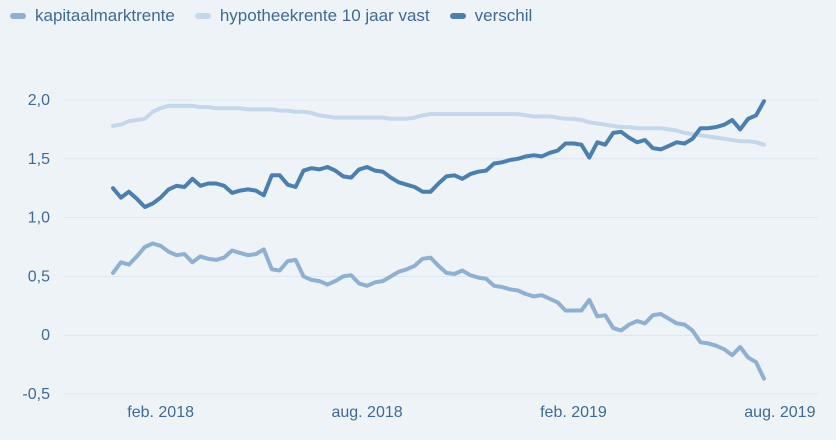  Describe the element at coordinates (39, 218) in the screenshot. I see `y-tick-label: 1,0` at that location.